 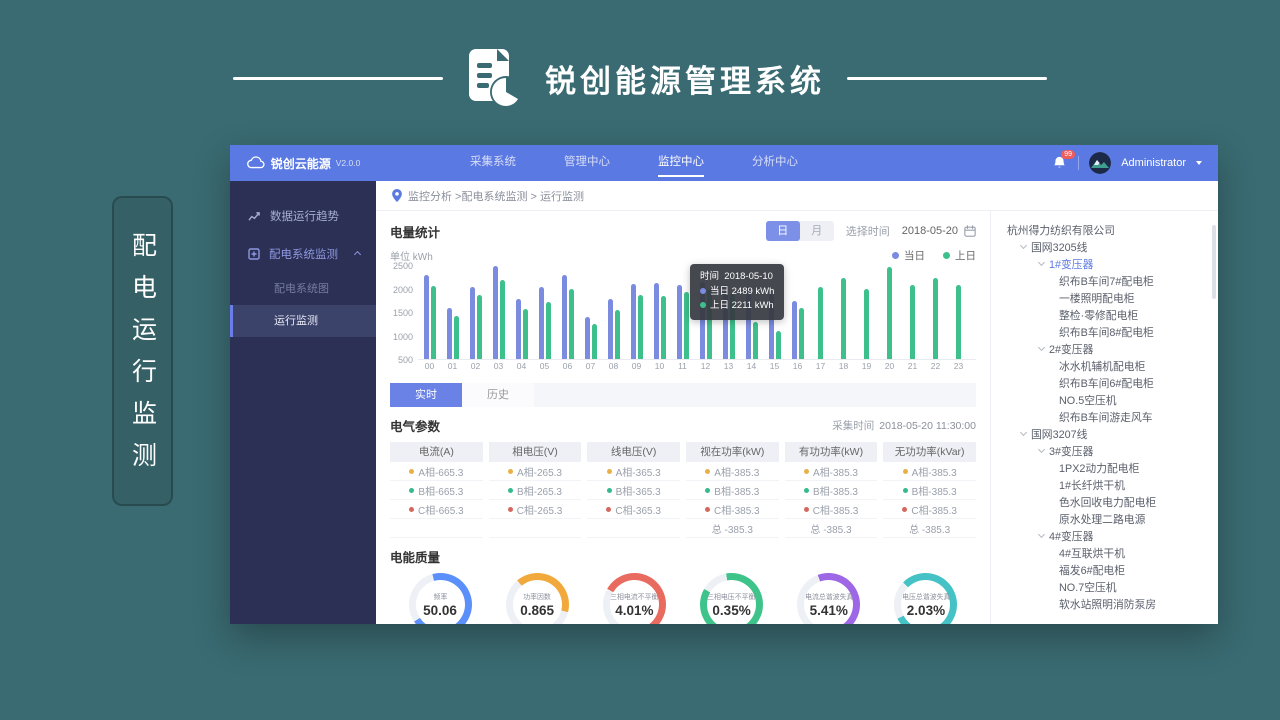 I want to click on logo-version: V2.0.0, so click(x=348, y=163).